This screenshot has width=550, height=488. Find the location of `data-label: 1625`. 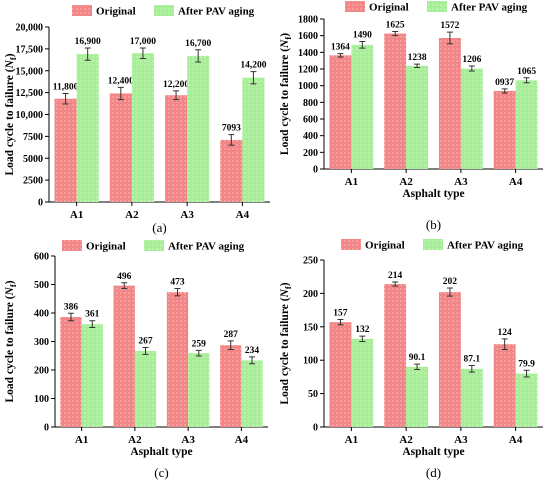

data-label: 1625 is located at coordinates (395, 26).